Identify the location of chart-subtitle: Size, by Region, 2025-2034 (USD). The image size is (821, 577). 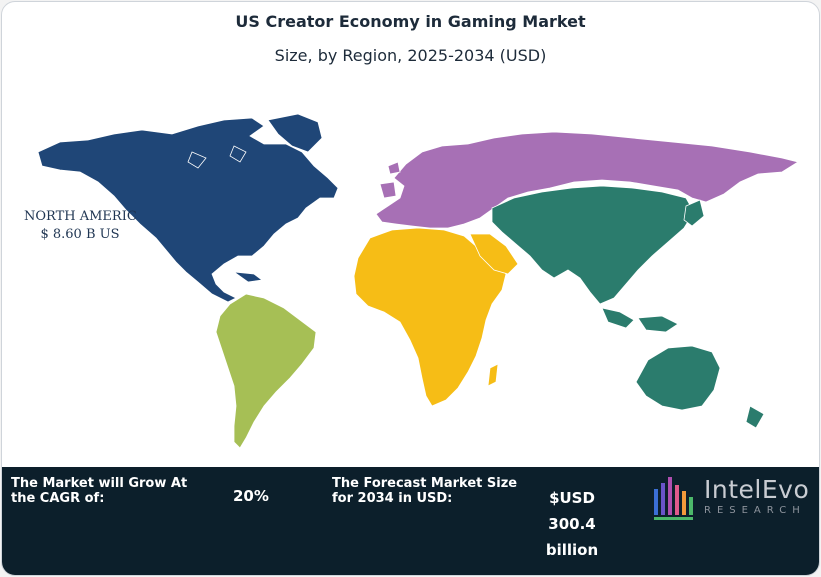
(410, 55).